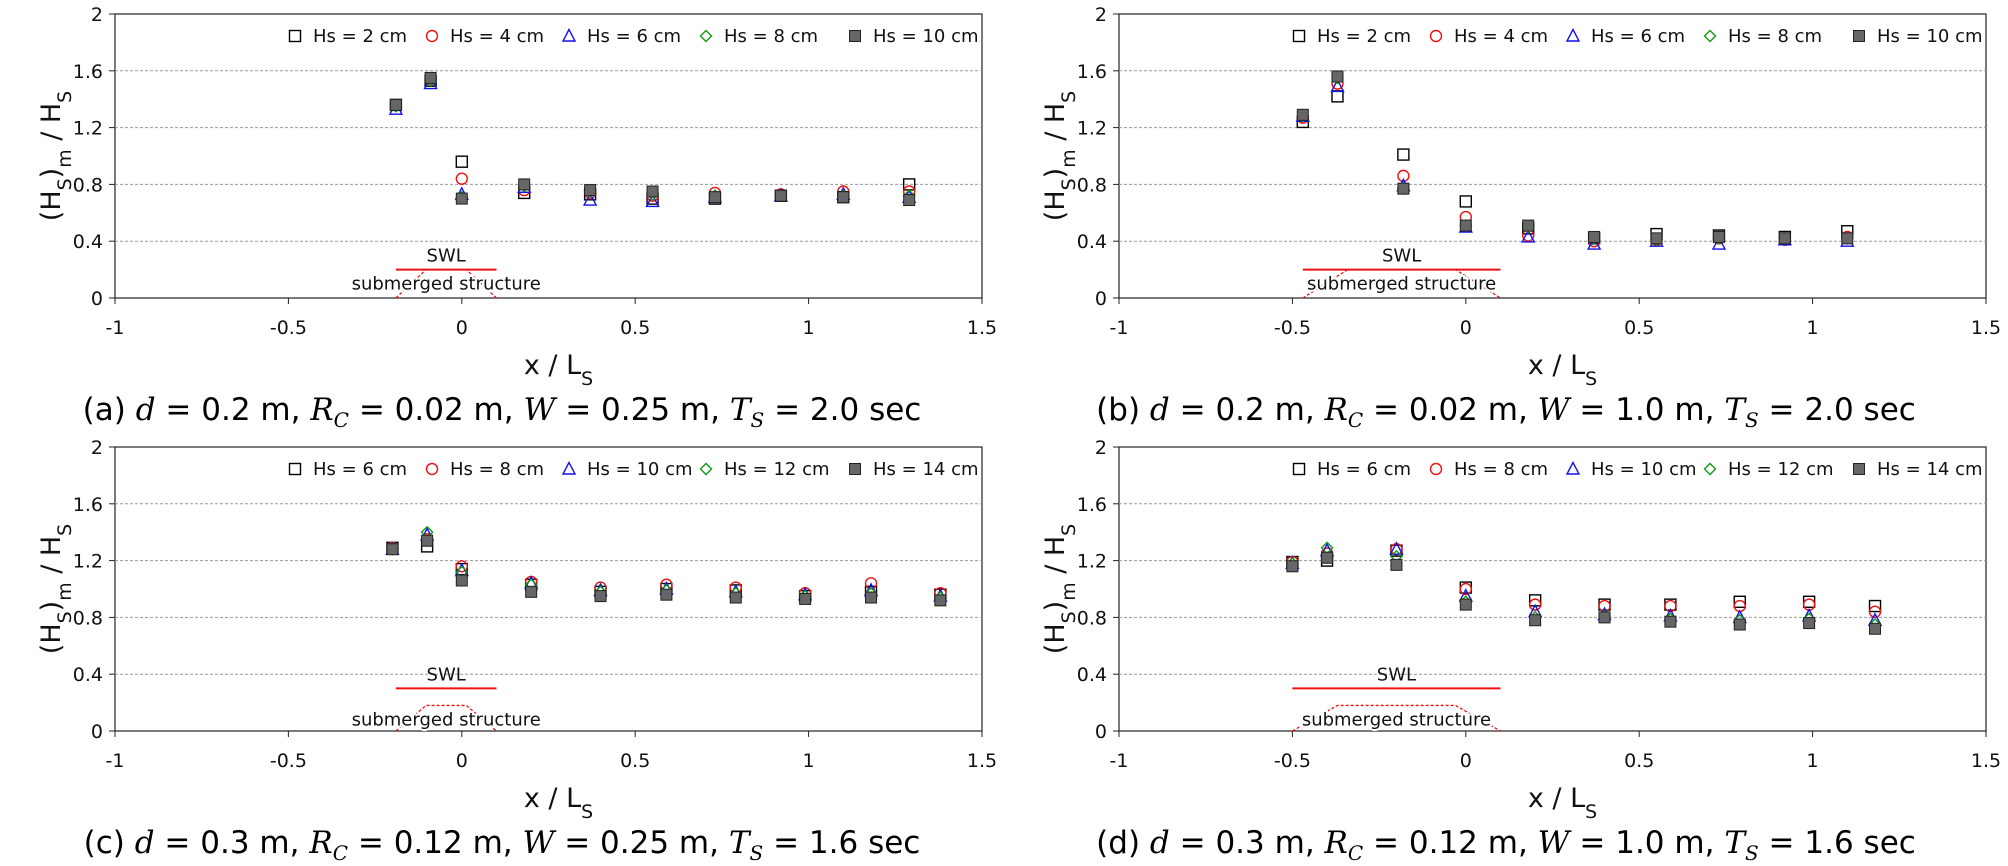  What do you see at coordinates (635, 761) in the screenshot?
I see `x-tick-label: 0.5` at bounding box center [635, 761].